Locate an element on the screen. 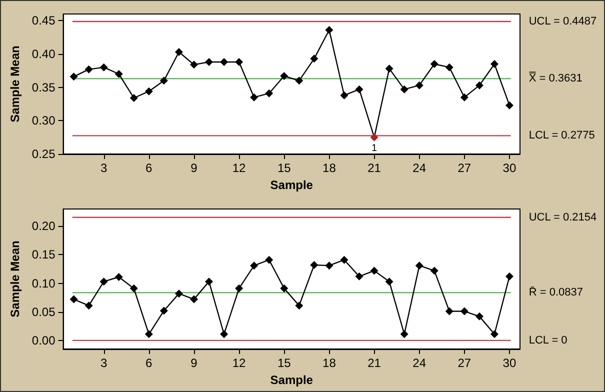 The height and width of the screenshot is (392, 605). ref-line-label: LCL = 0.2775 is located at coordinates (561, 136).